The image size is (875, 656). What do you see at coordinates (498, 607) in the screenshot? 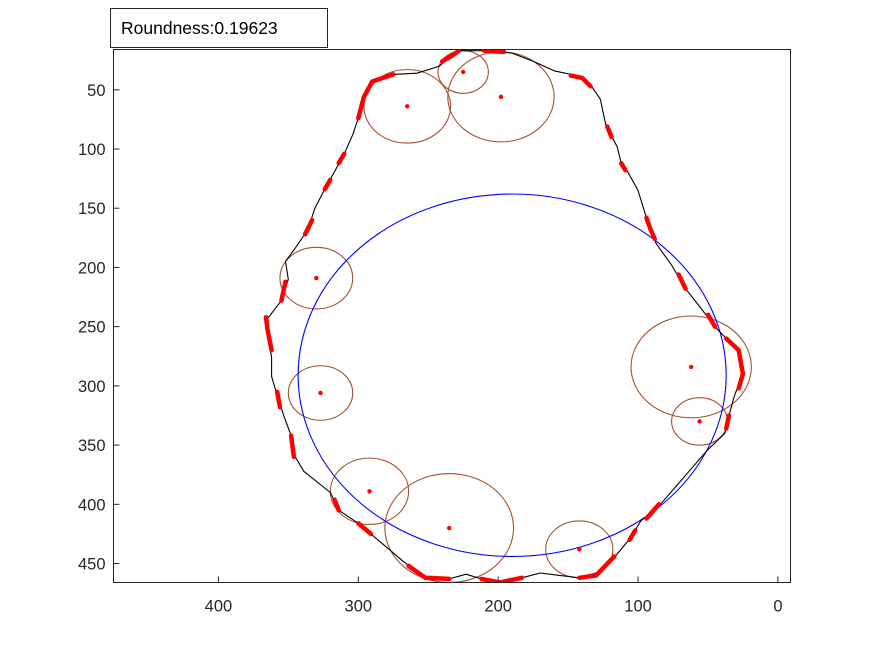
I see `x-tick-label: 200` at bounding box center [498, 607].